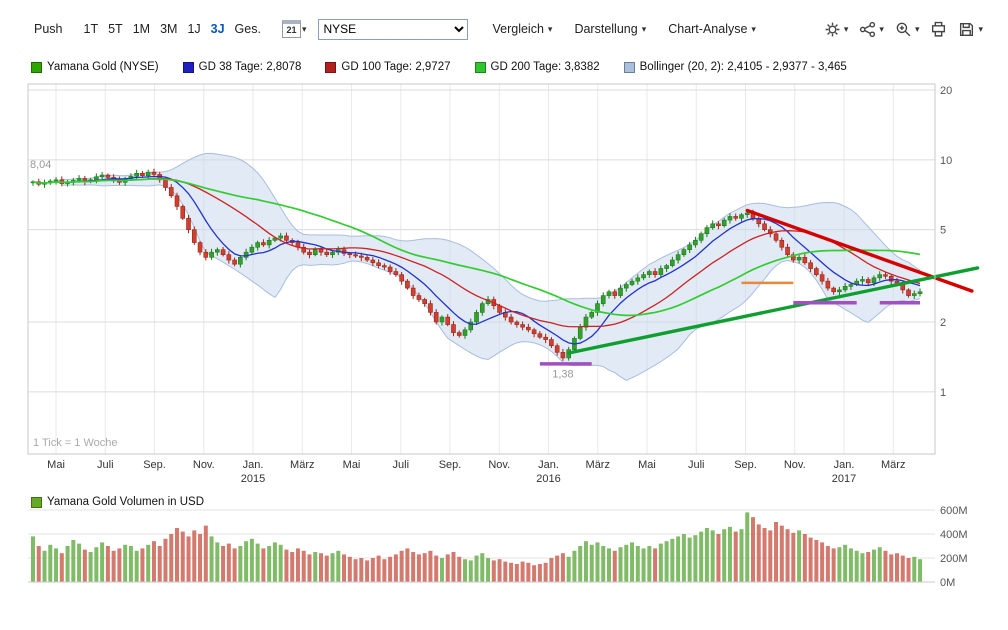 This screenshot has width=1008, height=630. What do you see at coordinates (250, 67) in the screenshot?
I see `legend-label: GD 38 Tage: 2,8078` at bounding box center [250, 67].